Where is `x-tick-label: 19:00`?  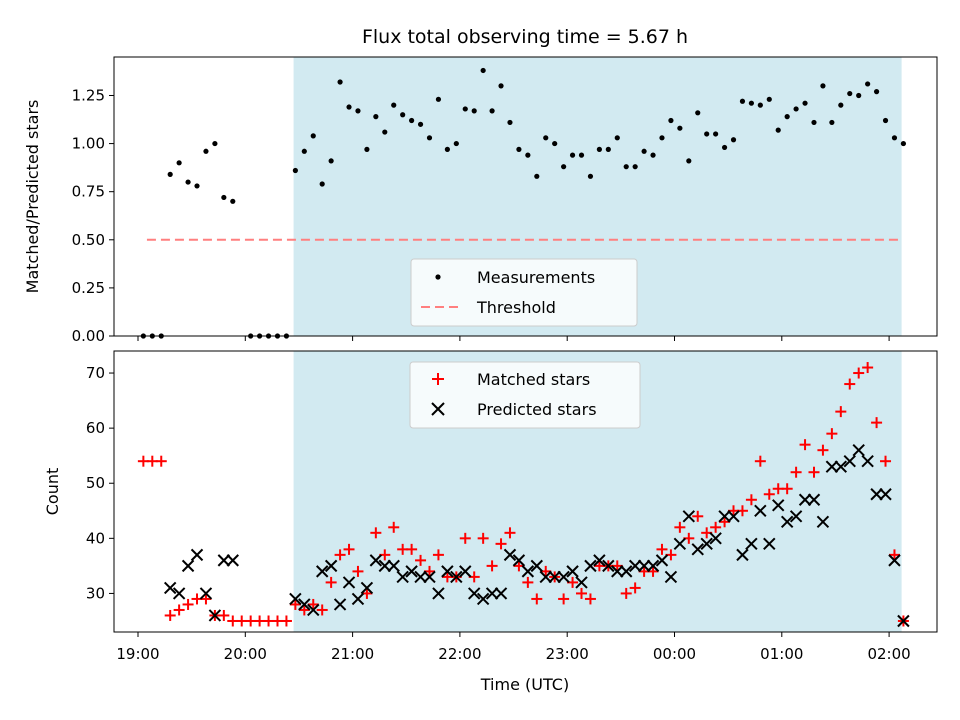 x-tick-label: 19:00 is located at coordinates (137, 654).